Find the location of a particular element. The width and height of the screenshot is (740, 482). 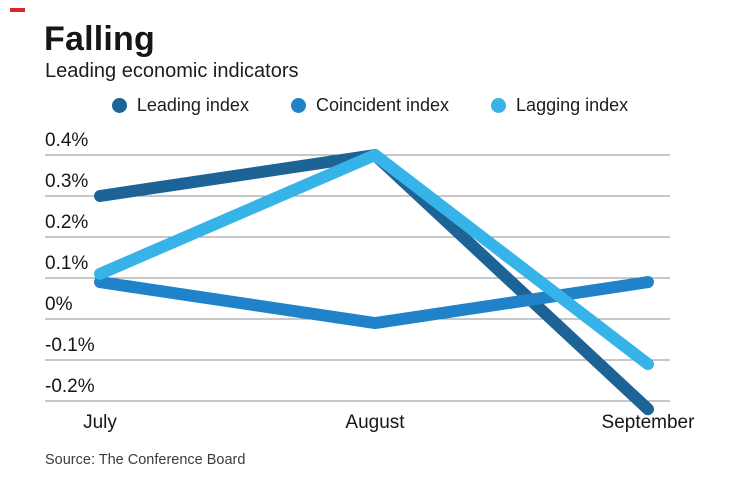

source-note: Source: The Conference Board is located at coordinates (145, 460).